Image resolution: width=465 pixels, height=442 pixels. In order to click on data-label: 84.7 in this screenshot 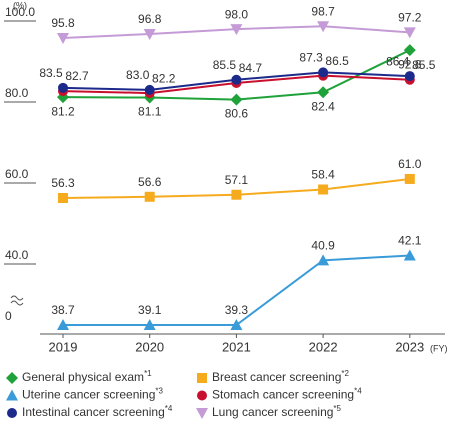, I will do `click(251, 68)`.